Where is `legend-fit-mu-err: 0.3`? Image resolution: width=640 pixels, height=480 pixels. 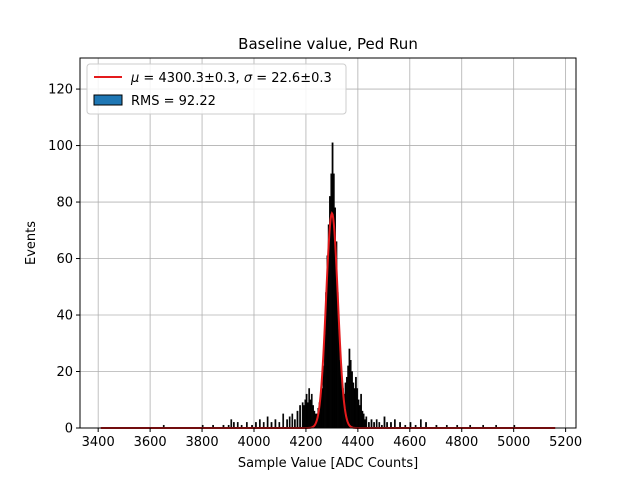 legend-fit-mu-err: 0.3 is located at coordinates (225, 78).